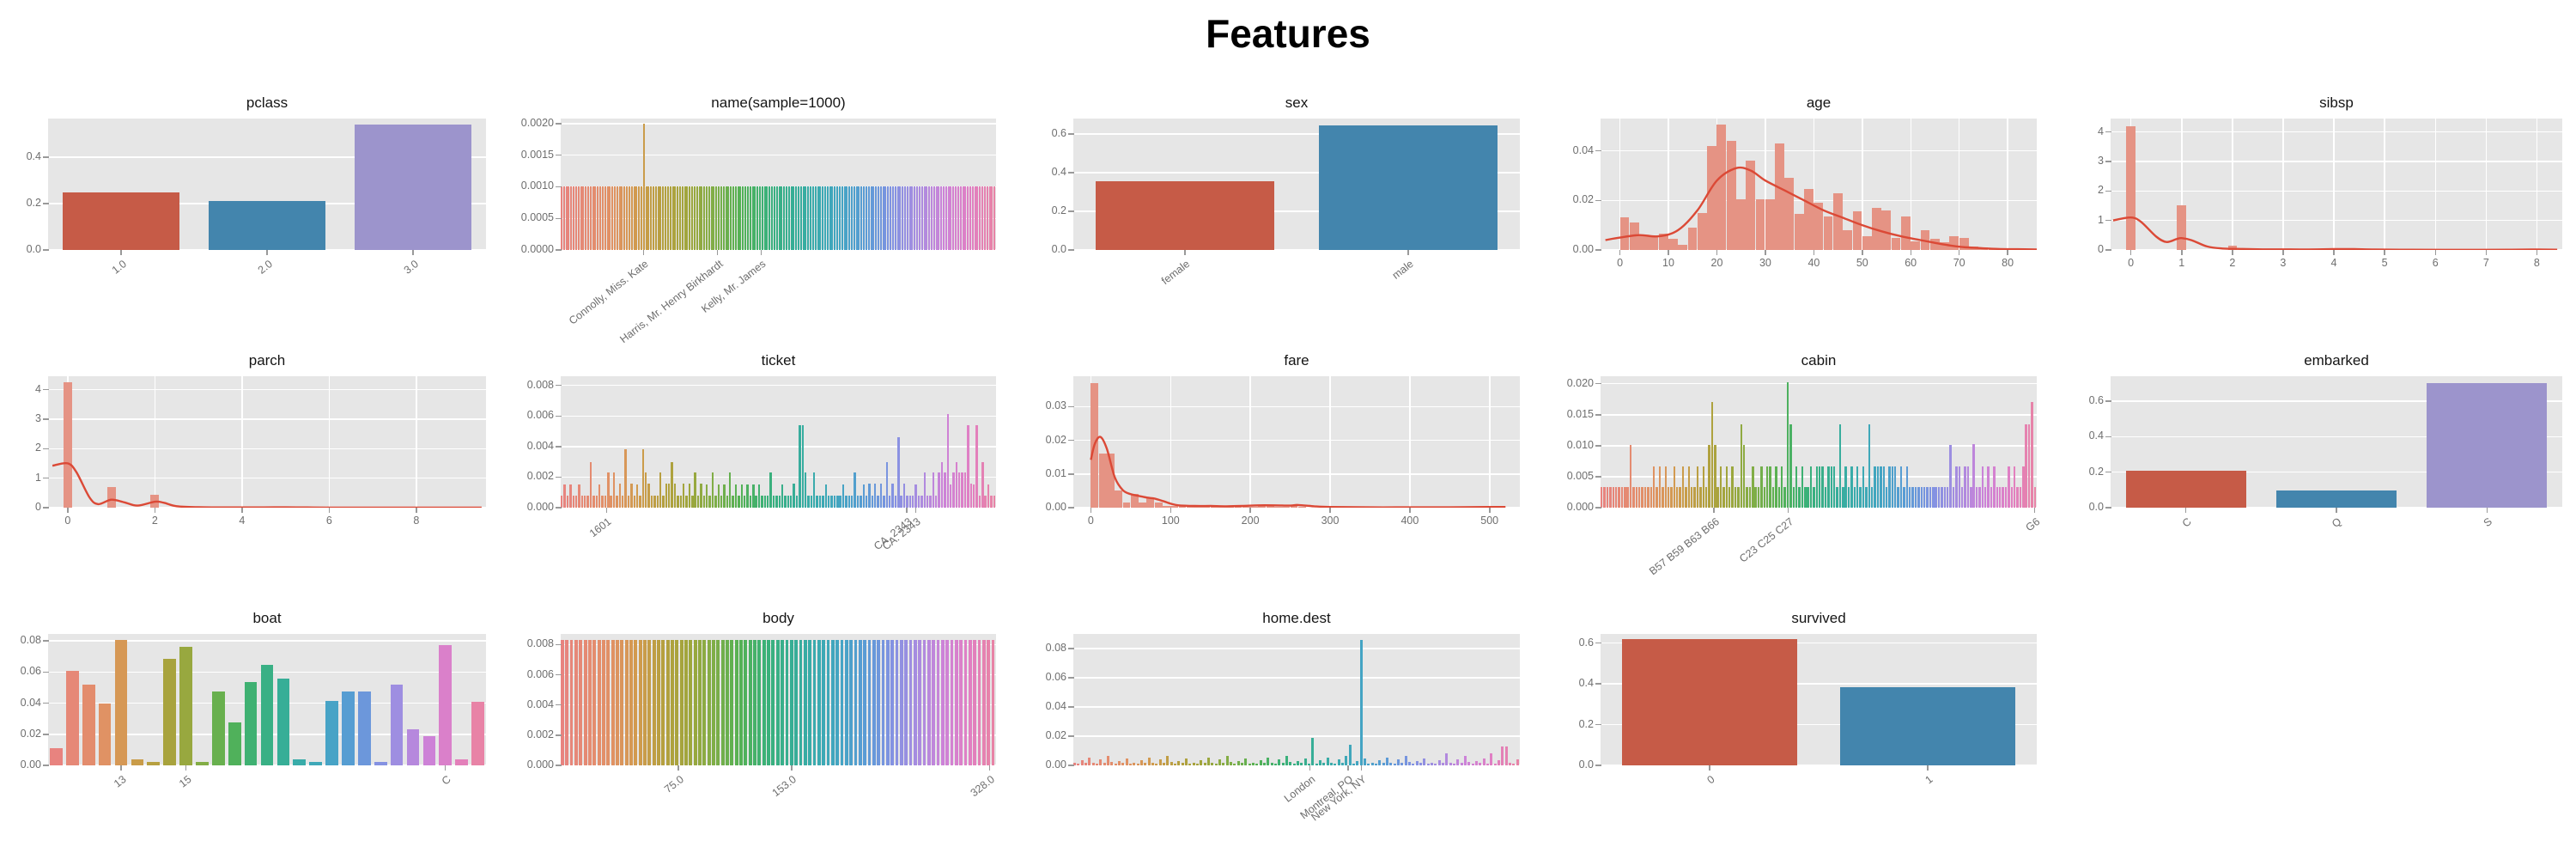 This screenshot has width=2576, height=859. Describe the element at coordinates (600, 527) in the screenshot. I see `x-tick-label: 1601` at that location.